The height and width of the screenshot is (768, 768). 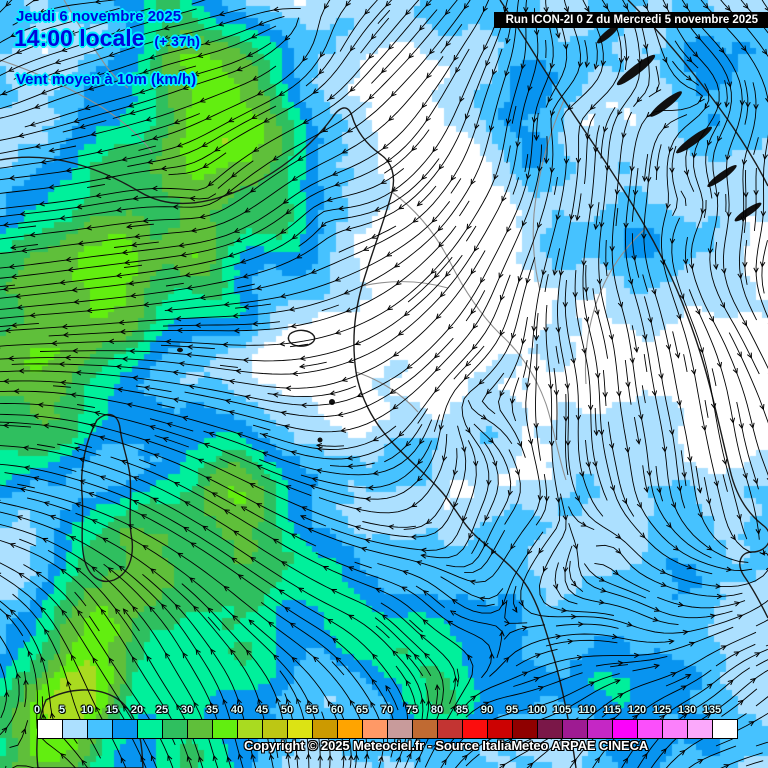 What do you see at coordinates (137, 710) in the screenshot?
I see `legend-tick-label: 20` at bounding box center [137, 710].